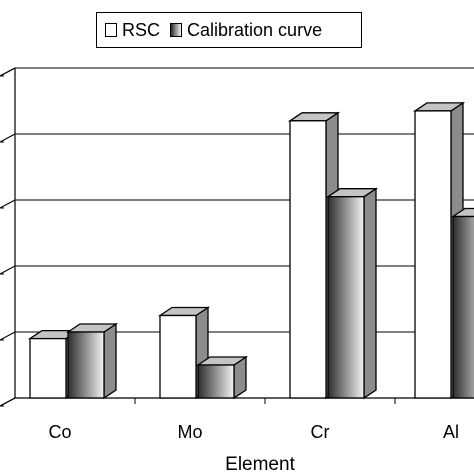 The width and height of the screenshot is (474, 474). Describe the element at coordinates (462, 212) in the screenshot. I see `bar-top` at that location.